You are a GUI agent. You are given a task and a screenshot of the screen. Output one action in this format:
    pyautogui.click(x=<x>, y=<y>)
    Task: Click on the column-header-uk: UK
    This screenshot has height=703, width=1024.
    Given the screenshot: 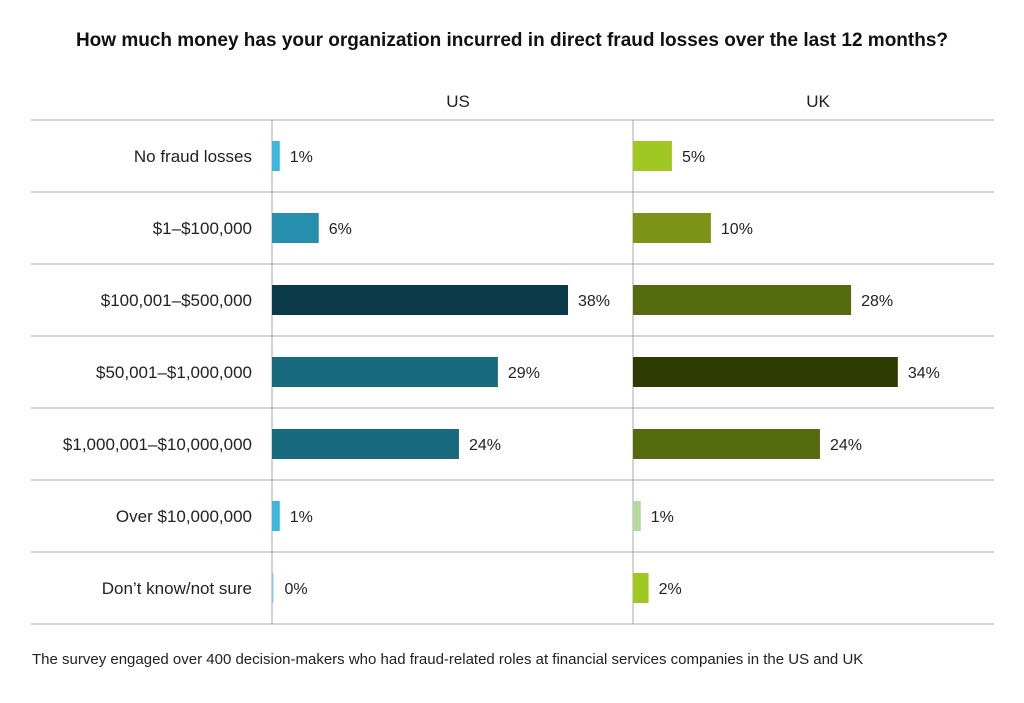 What is the action you would take?
    pyautogui.click(x=818, y=101)
    